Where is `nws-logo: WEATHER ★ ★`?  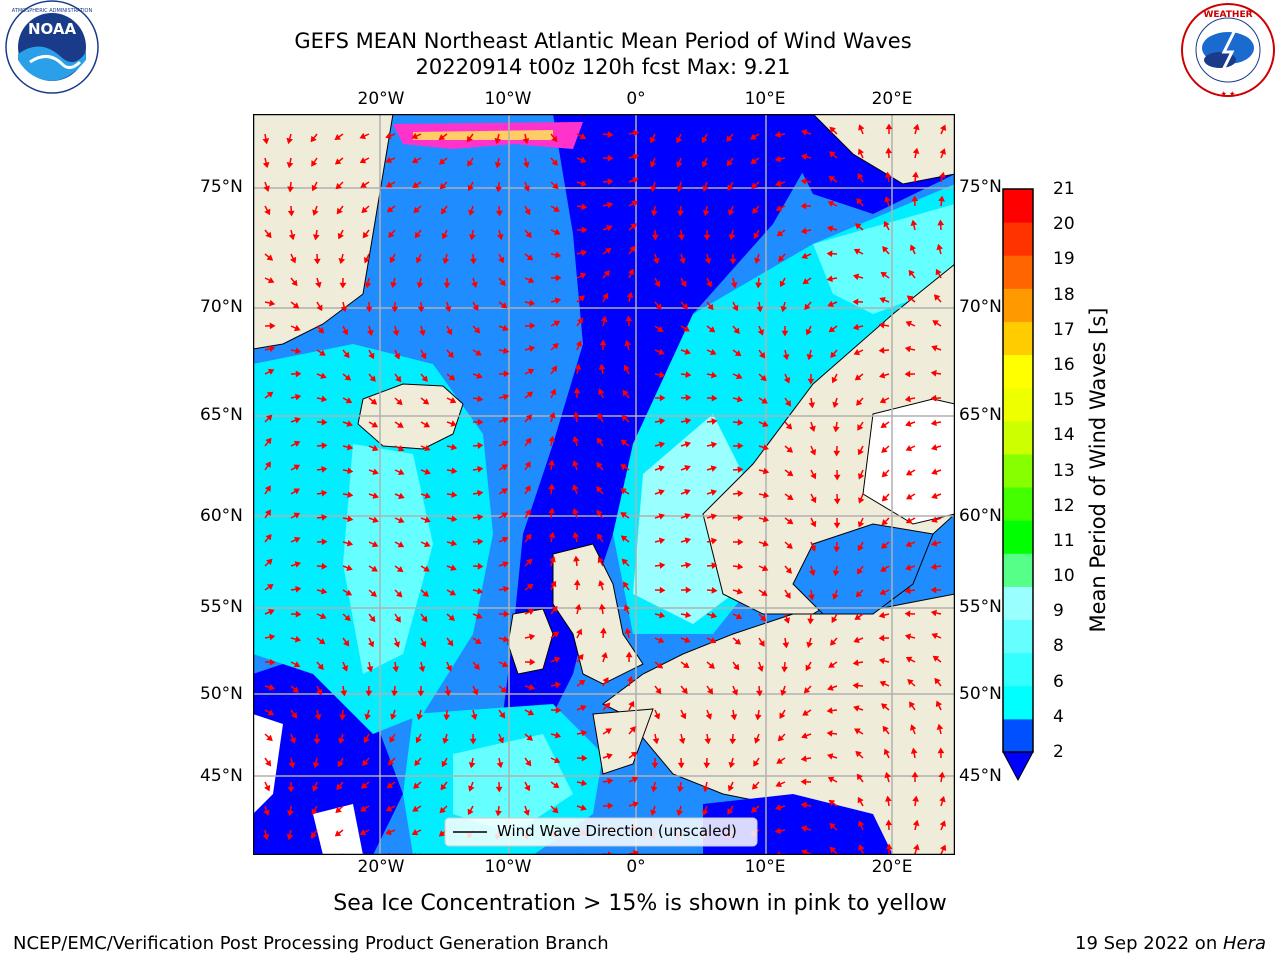 nws-logo: WEATHER ★ ★ is located at coordinates (1228, 50).